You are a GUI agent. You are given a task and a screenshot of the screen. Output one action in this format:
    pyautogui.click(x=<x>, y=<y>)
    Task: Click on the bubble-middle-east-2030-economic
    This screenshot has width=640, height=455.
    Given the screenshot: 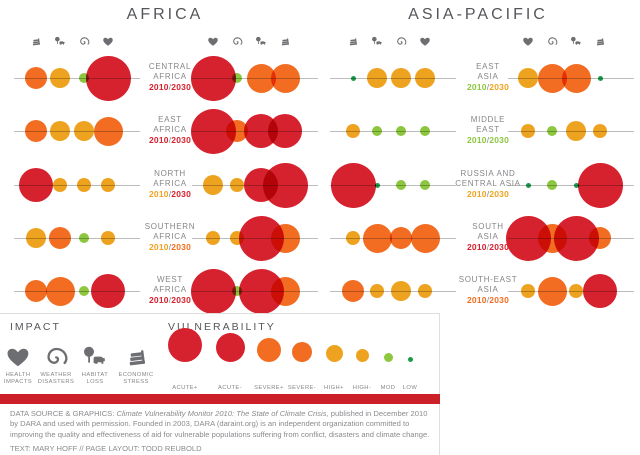 What is the action you would take?
    pyautogui.click(x=600, y=131)
    